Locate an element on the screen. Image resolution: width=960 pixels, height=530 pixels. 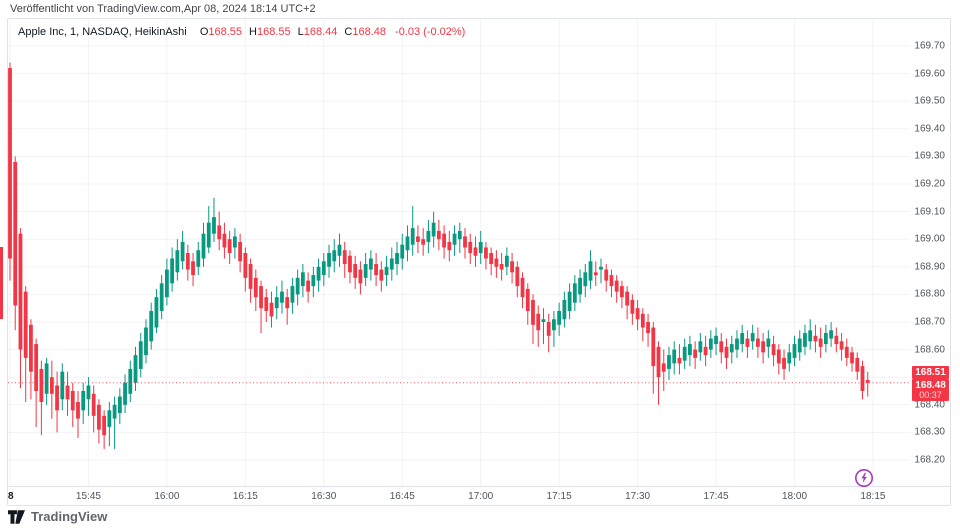
legend-high: H168.55 is located at coordinates (270, 32).